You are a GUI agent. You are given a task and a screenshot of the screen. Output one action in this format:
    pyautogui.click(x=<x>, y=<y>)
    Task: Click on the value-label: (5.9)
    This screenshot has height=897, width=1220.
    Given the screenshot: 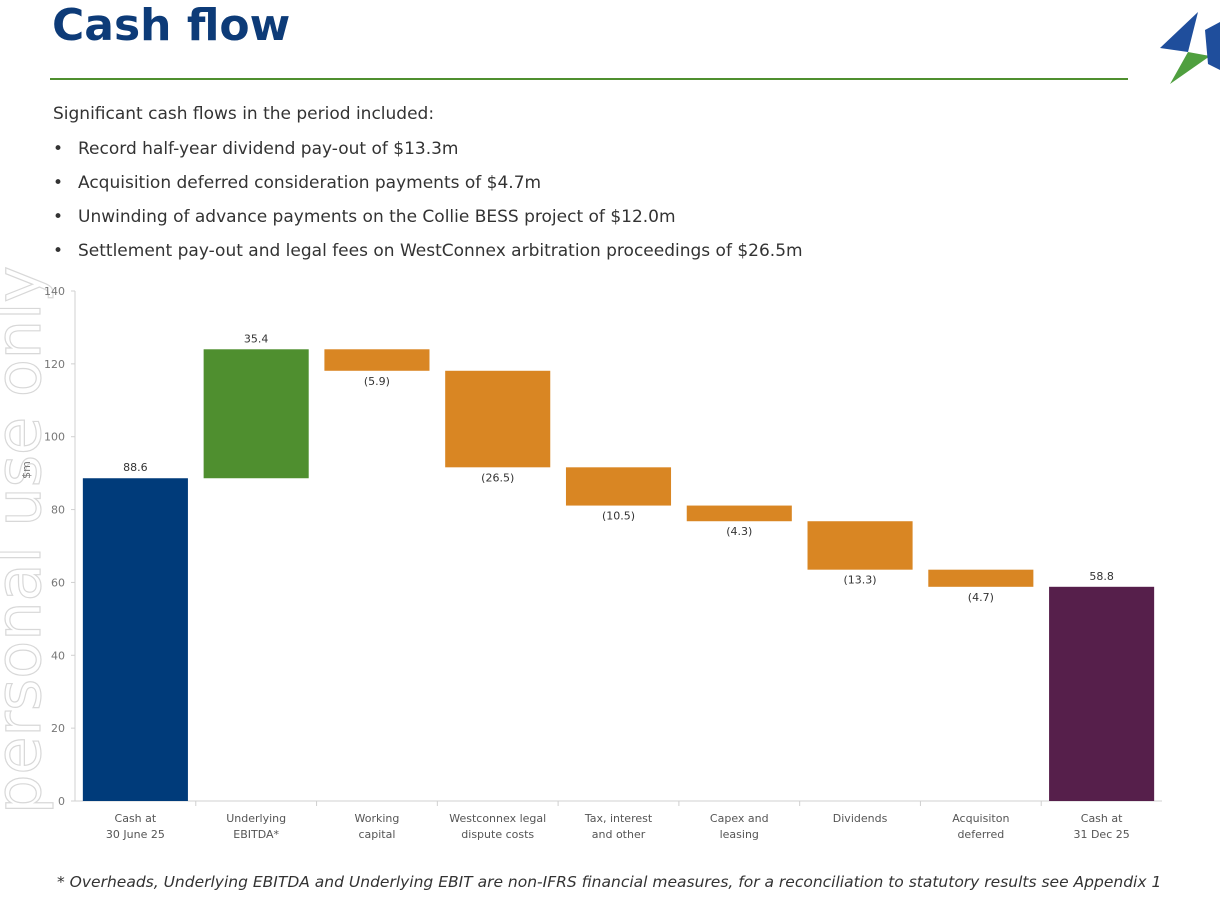 What is the action you would take?
    pyautogui.click(x=377, y=381)
    